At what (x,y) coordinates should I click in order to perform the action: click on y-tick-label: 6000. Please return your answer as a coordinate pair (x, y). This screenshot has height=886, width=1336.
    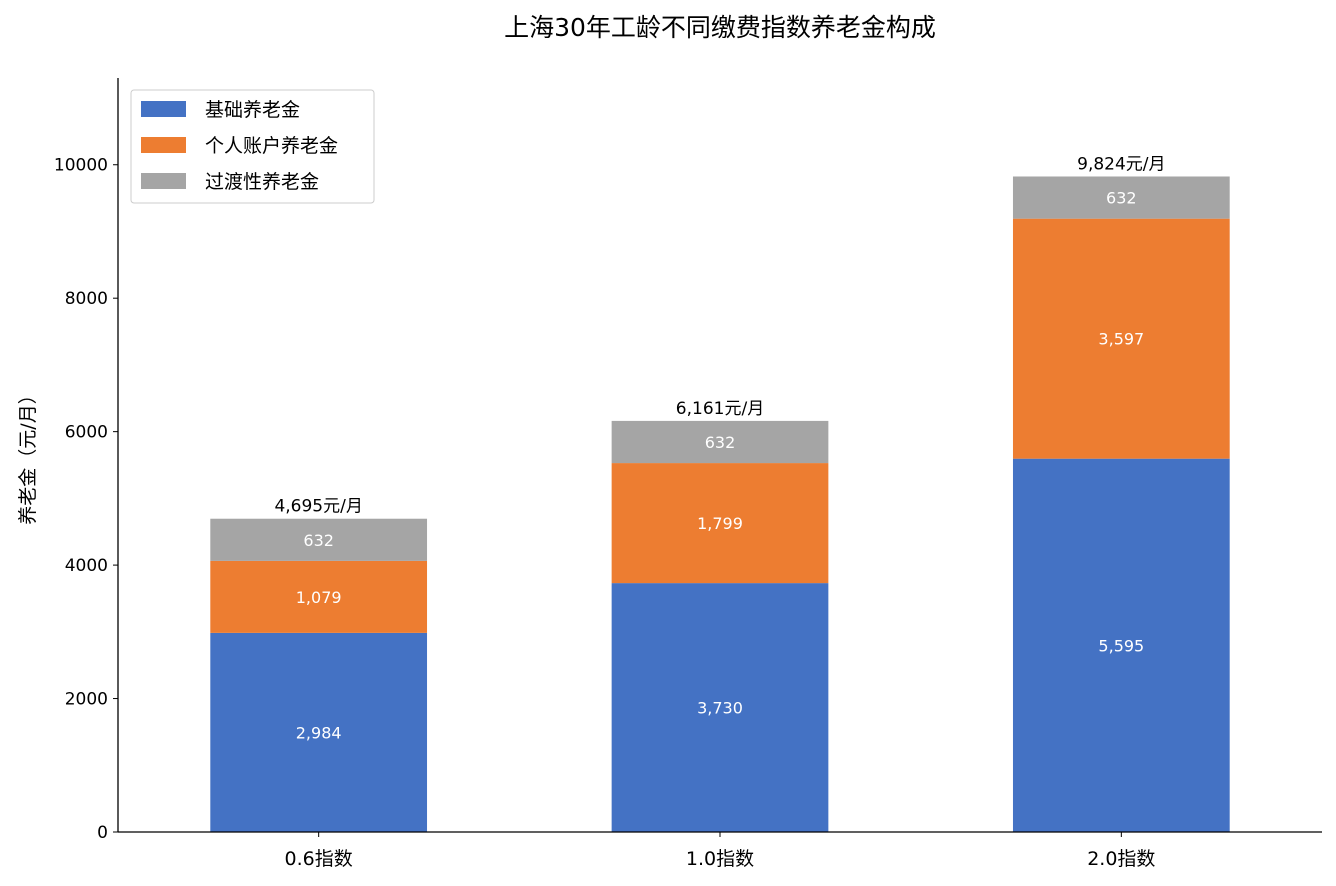
    Looking at the image, I should click on (86, 433).